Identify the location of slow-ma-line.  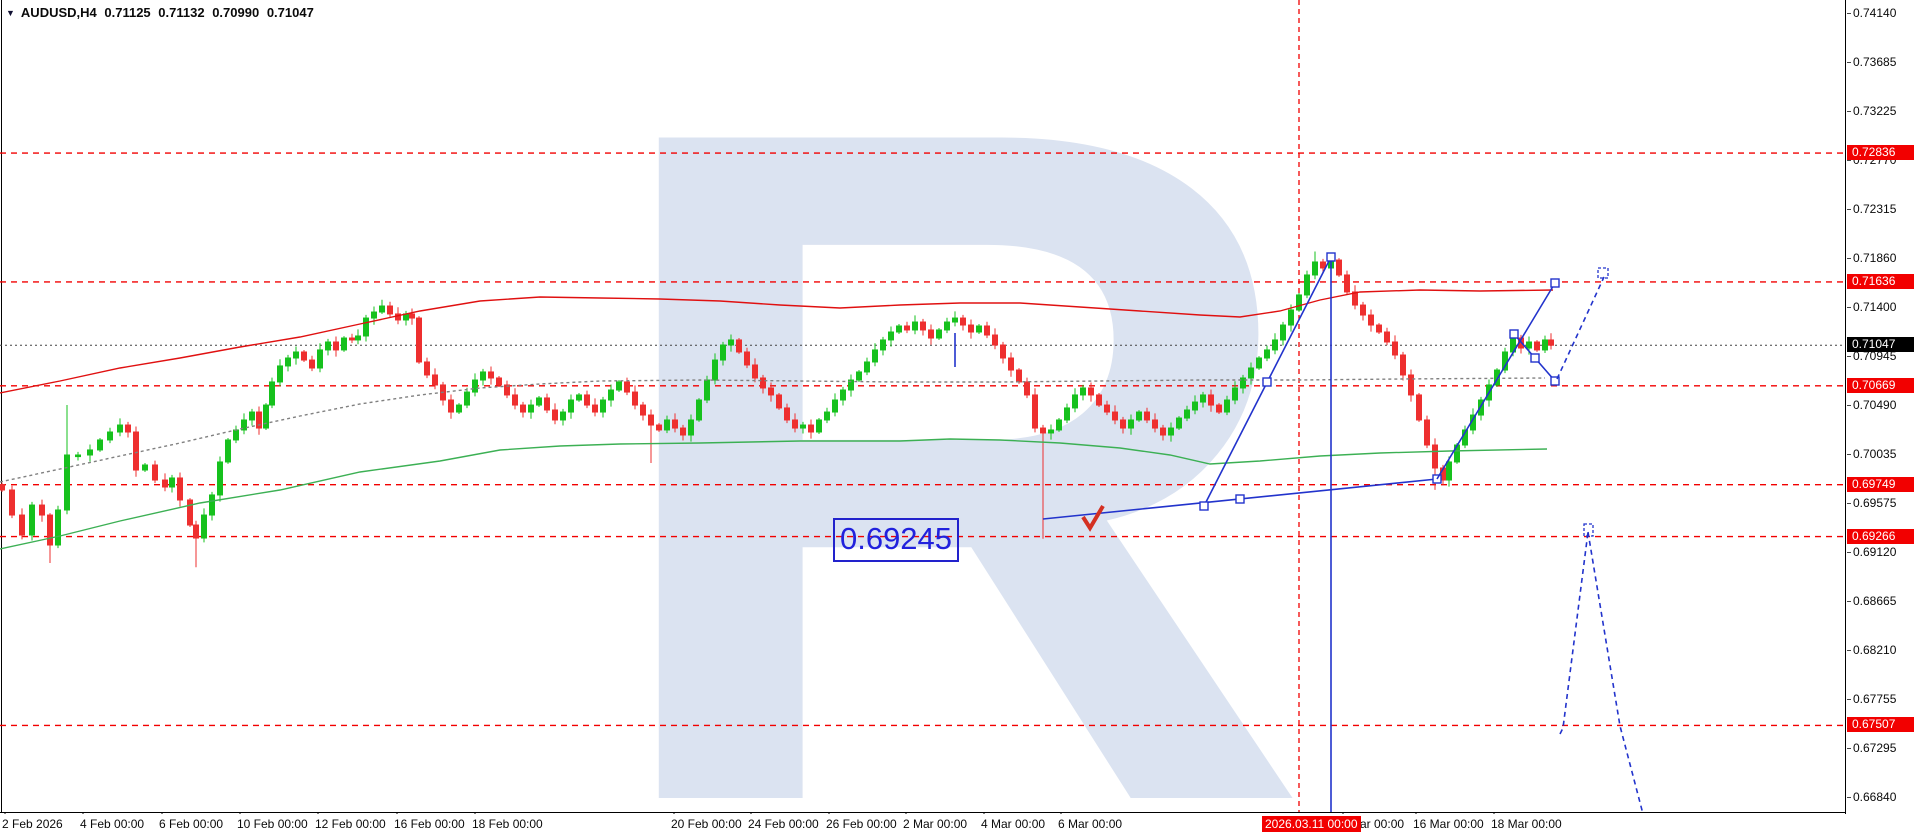
(774, 494).